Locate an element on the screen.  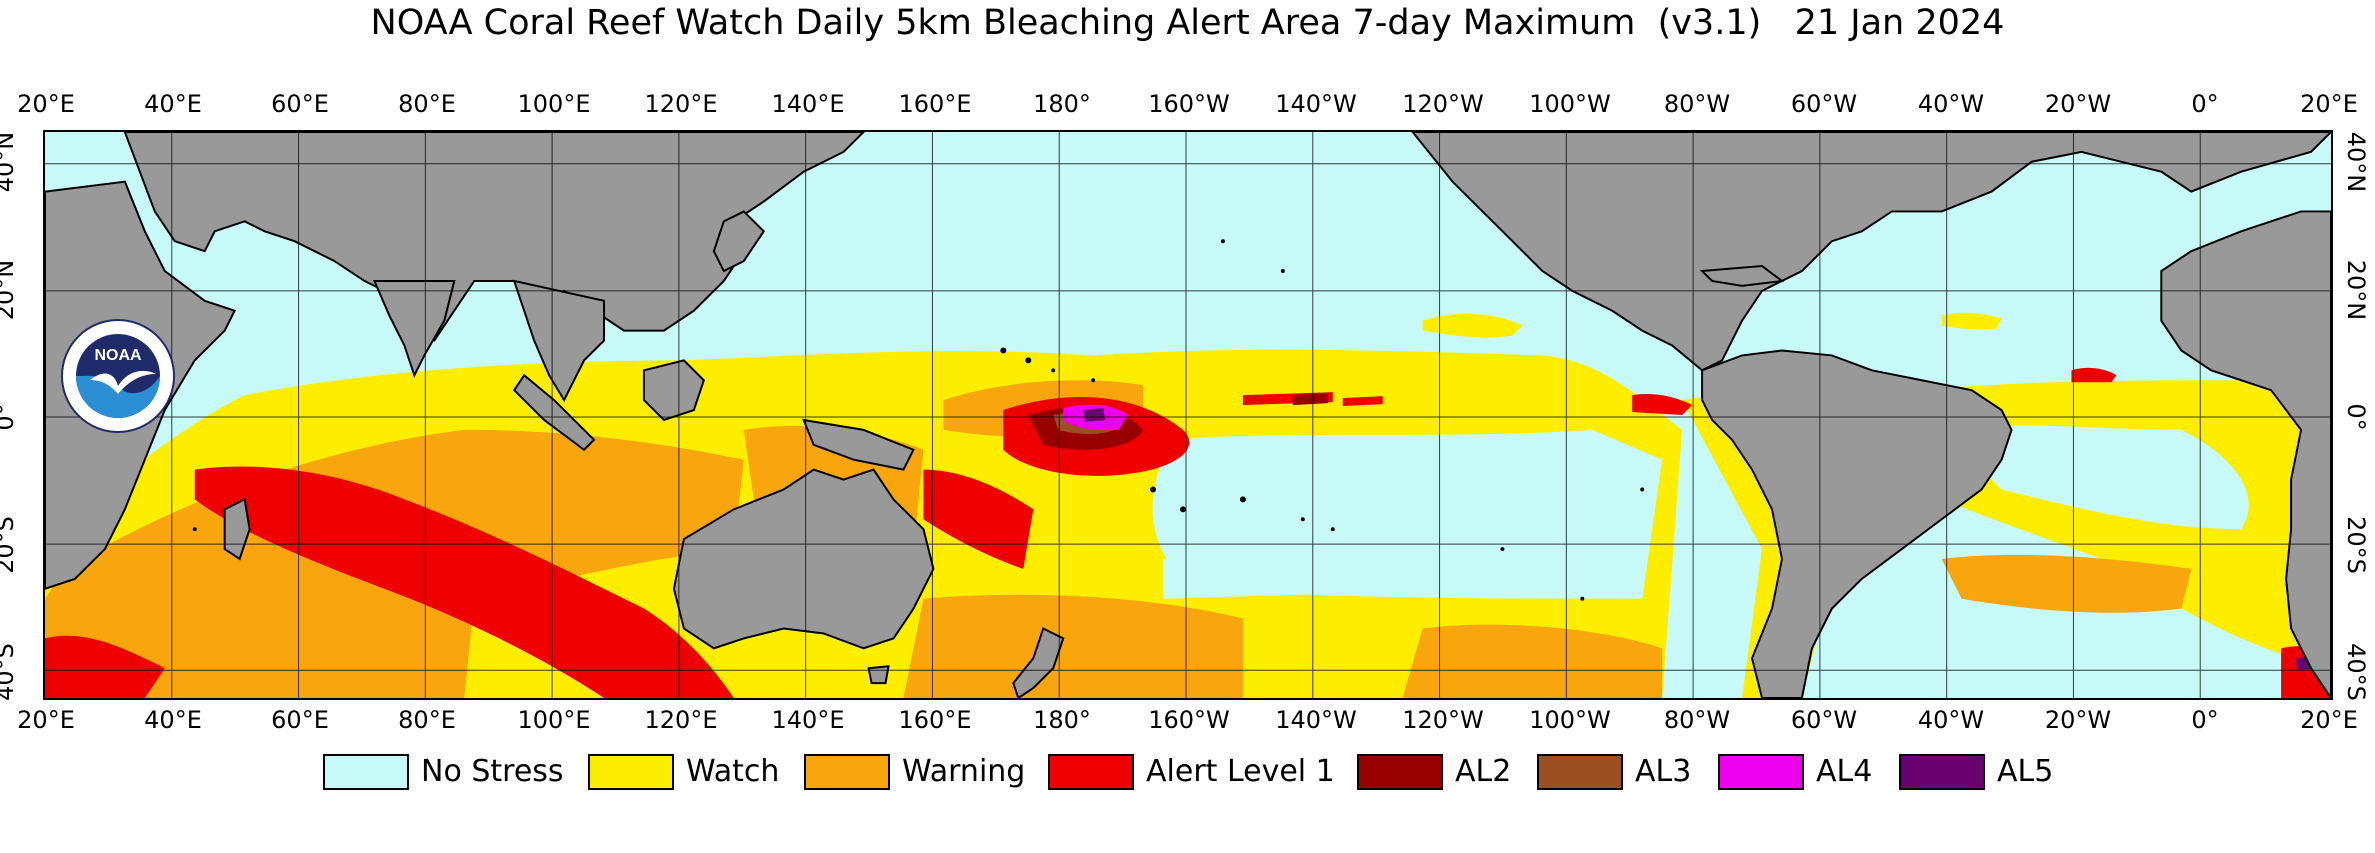
lon-tick-bottom: 140°E is located at coordinates (808, 720).